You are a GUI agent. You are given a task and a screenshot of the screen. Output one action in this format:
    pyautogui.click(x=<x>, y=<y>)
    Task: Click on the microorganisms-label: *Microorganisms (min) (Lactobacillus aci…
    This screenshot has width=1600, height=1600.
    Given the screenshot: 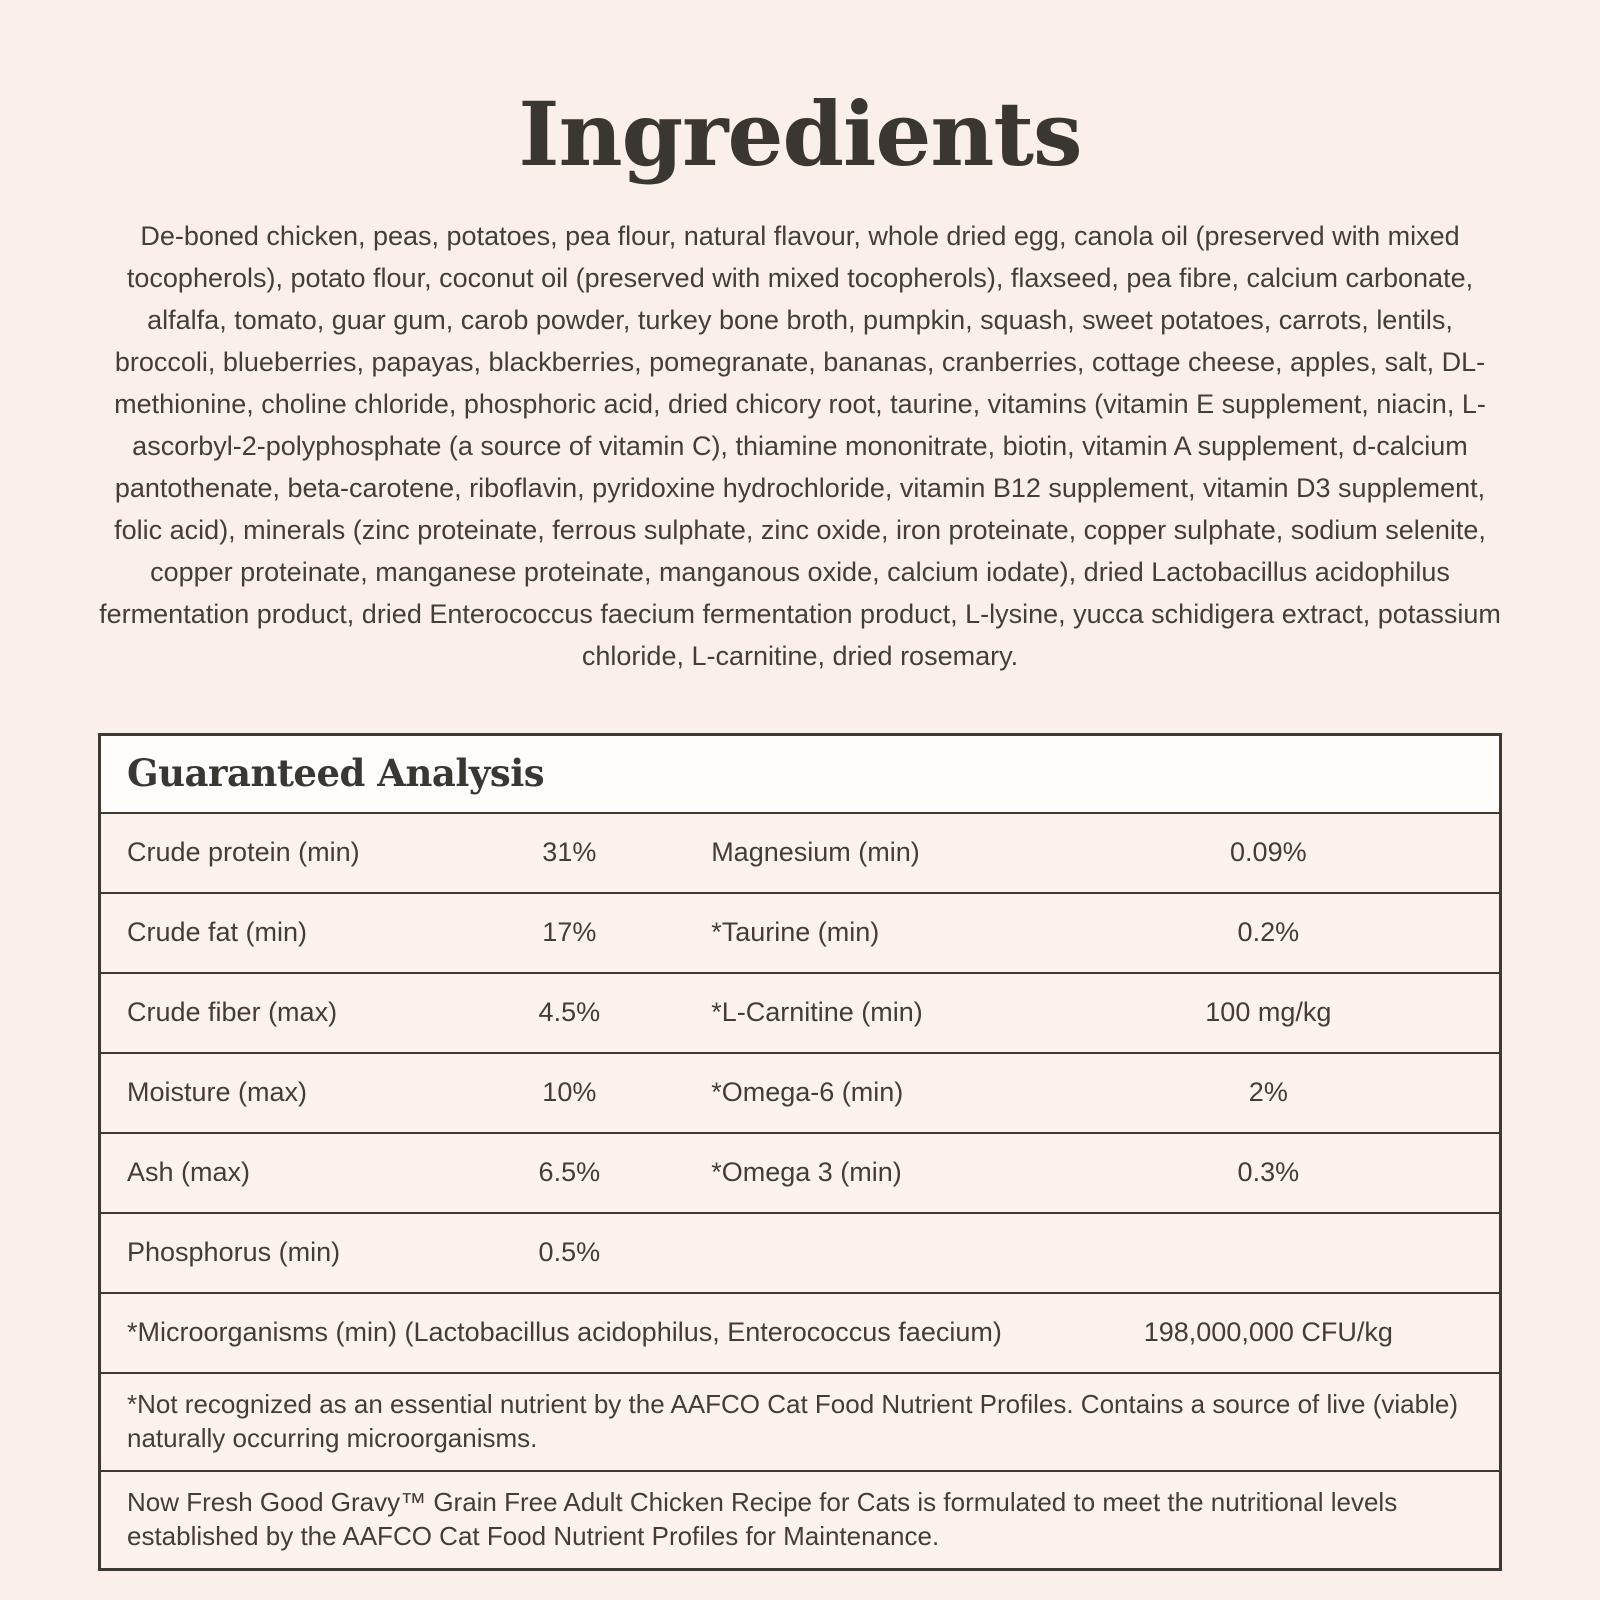 What is the action you would take?
    pyautogui.click(x=564, y=1332)
    